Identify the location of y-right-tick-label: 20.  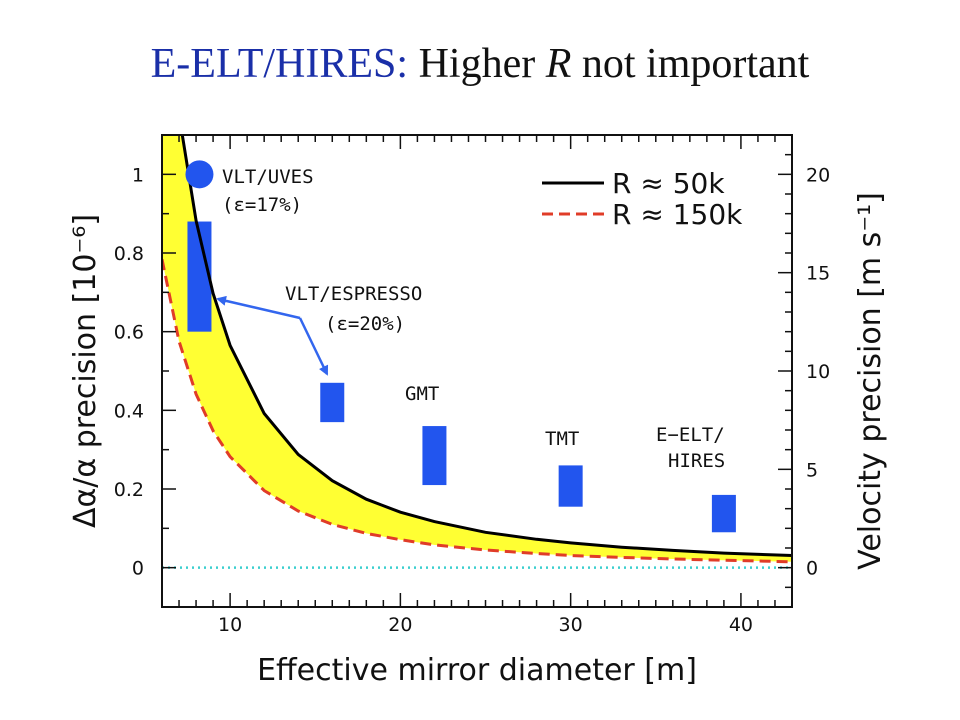
(818, 175).